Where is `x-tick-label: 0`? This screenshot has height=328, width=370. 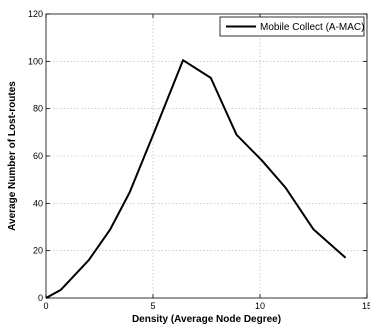 x-tick-label: 0 is located at coordinates (45, 306).